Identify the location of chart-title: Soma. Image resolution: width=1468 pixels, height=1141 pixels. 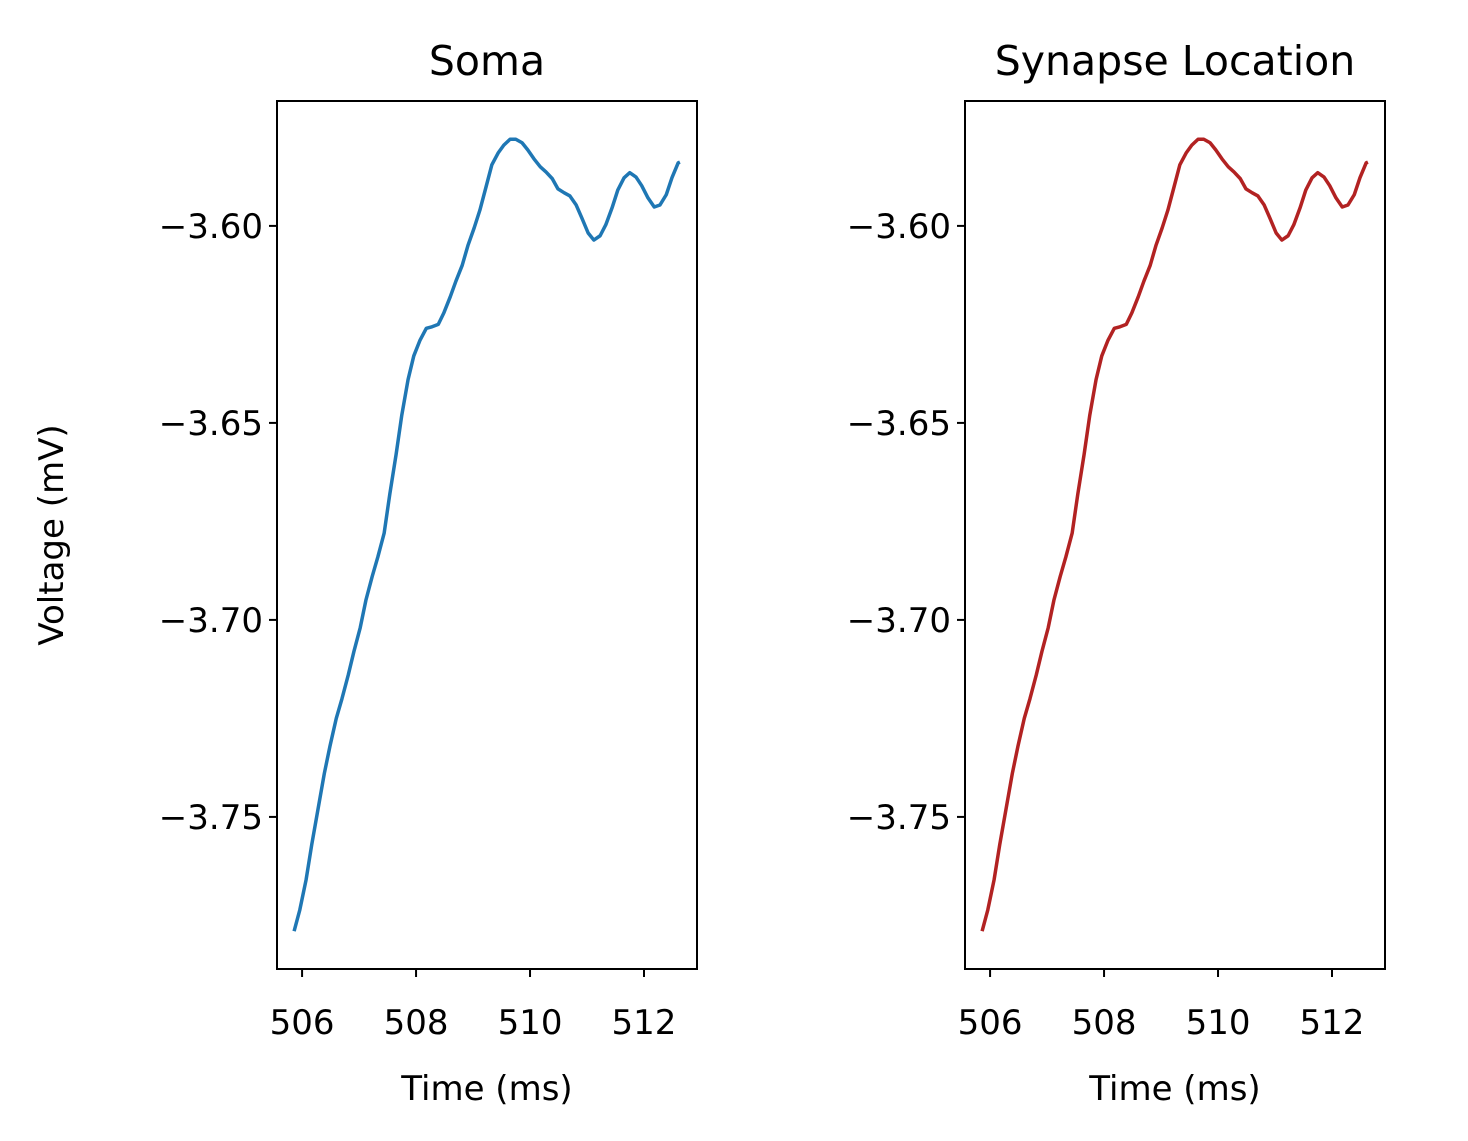
(487, 61).